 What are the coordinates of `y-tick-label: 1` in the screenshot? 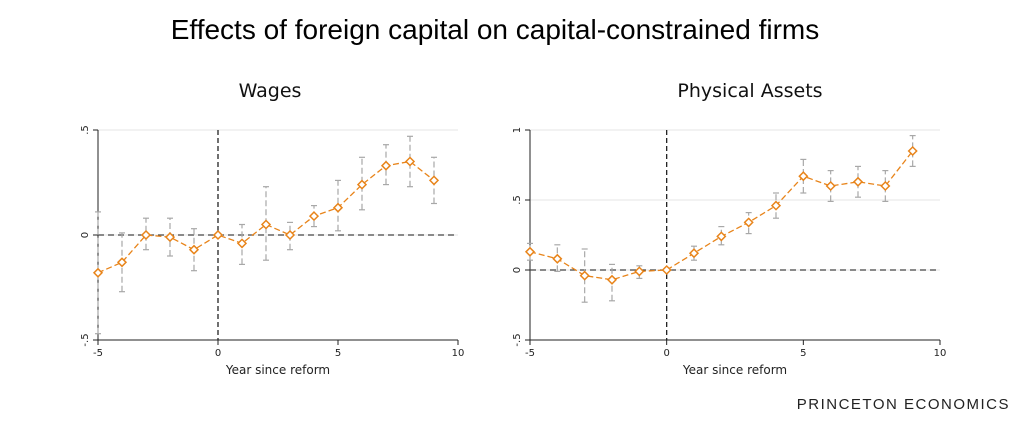 It's located at (517, 130).